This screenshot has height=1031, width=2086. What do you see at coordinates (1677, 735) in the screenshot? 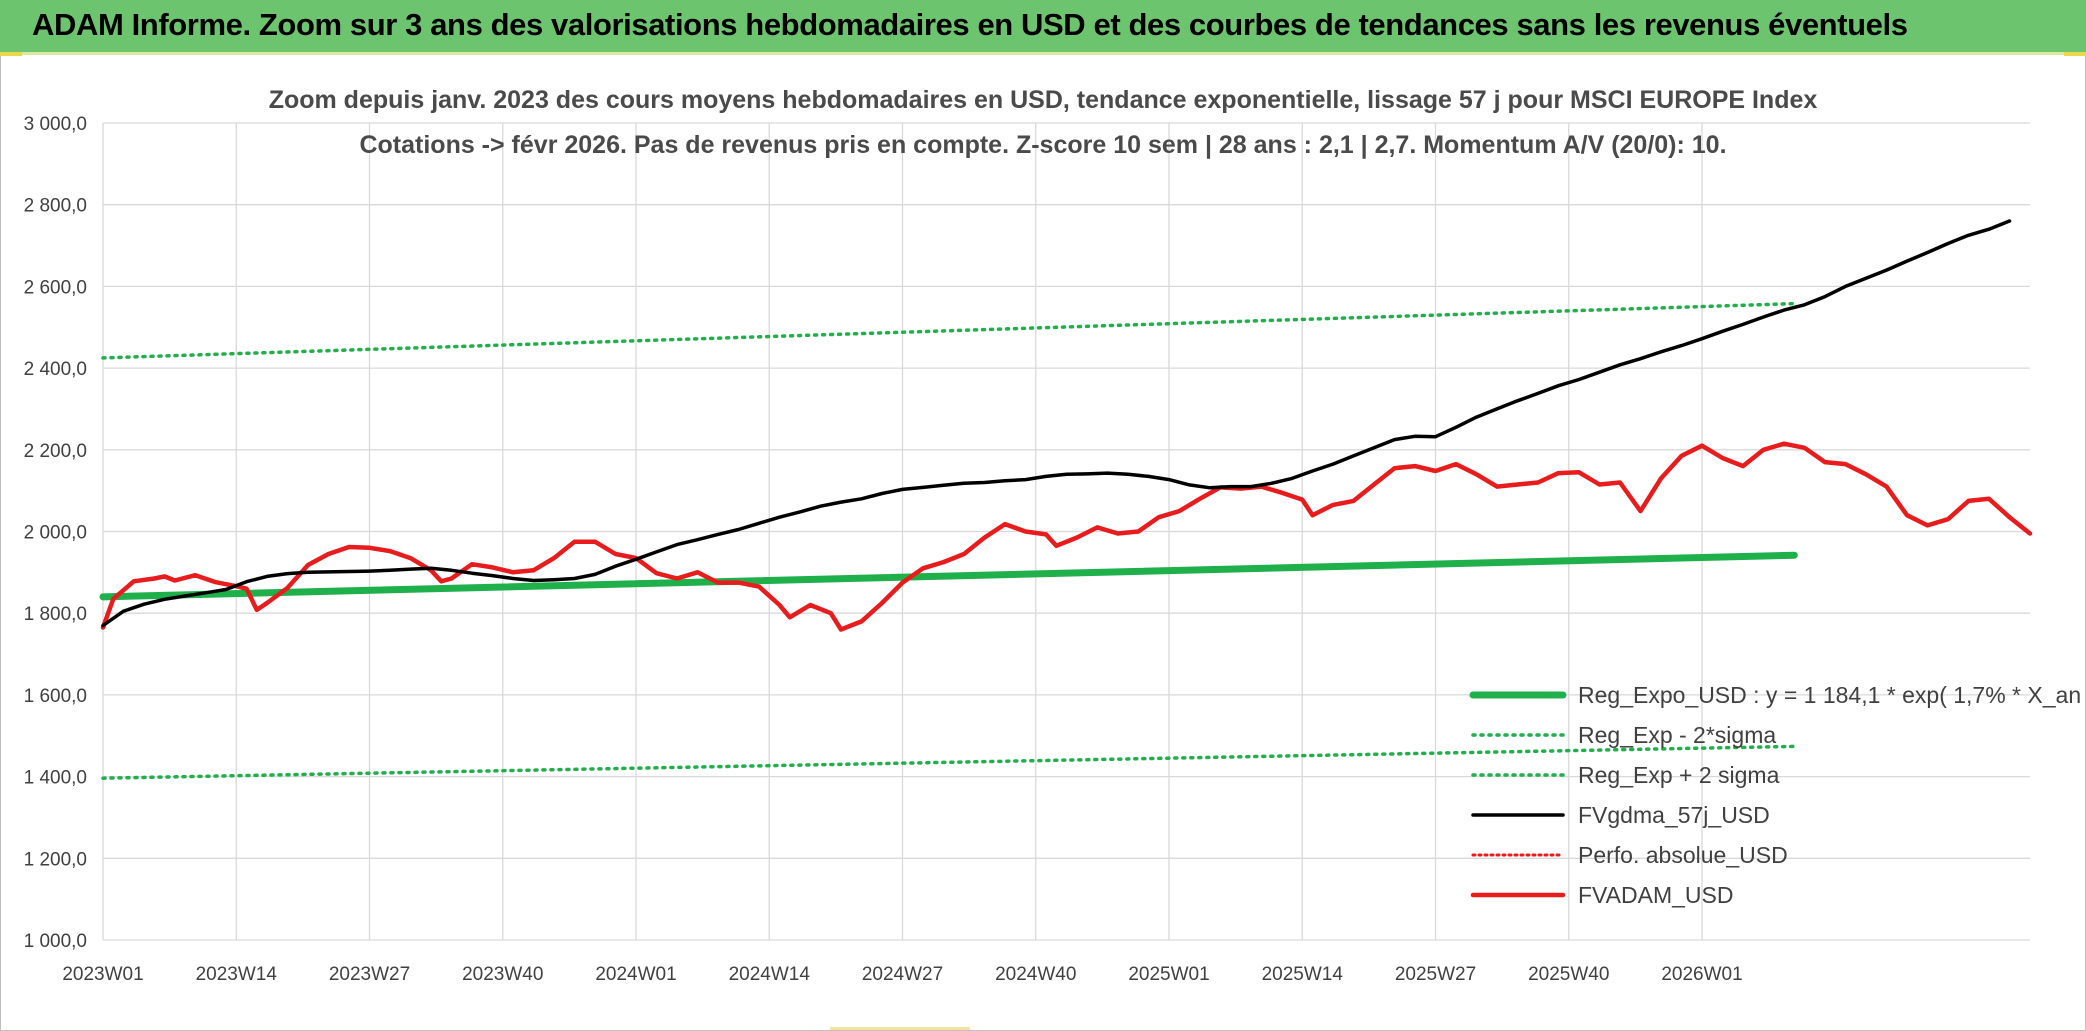
I see `legend-entry: Reg_Exp - 2*sigma` at bounding box center [1677, 735].